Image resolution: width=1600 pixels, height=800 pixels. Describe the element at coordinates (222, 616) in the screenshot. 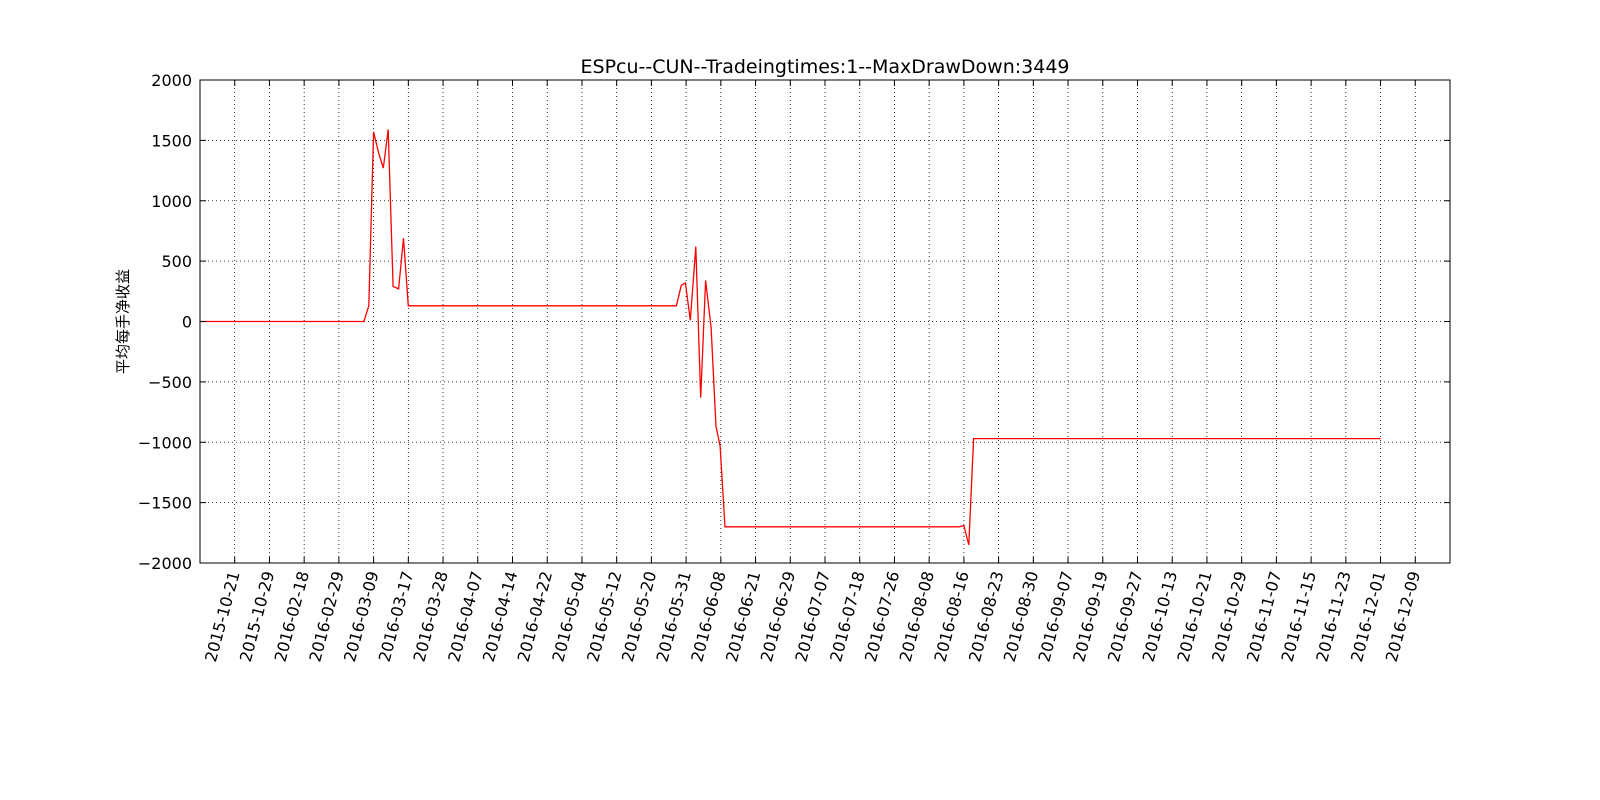

I see `x-tick-label: 2015-10-21` at that location.